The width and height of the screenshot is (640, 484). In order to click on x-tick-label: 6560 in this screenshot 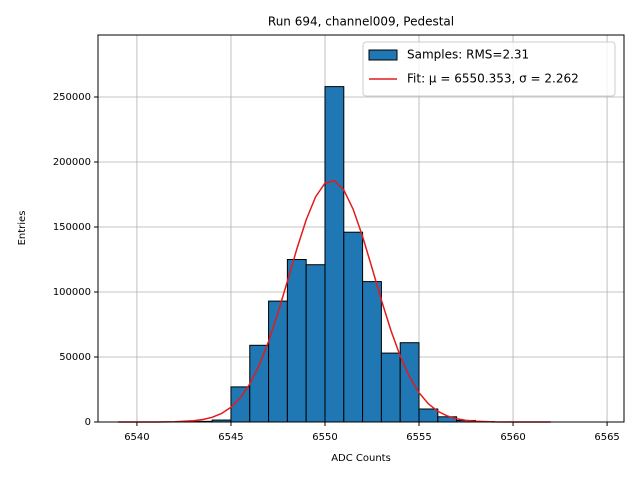, I will do `click(512, 437)`.